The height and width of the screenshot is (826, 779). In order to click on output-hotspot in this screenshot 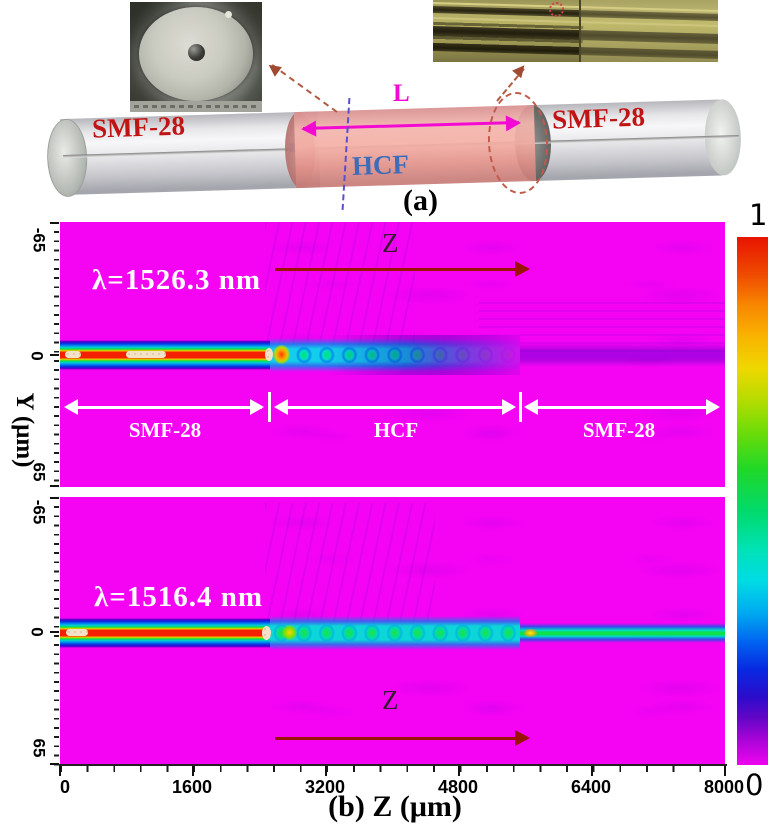, I will do `click(531, 633)`.